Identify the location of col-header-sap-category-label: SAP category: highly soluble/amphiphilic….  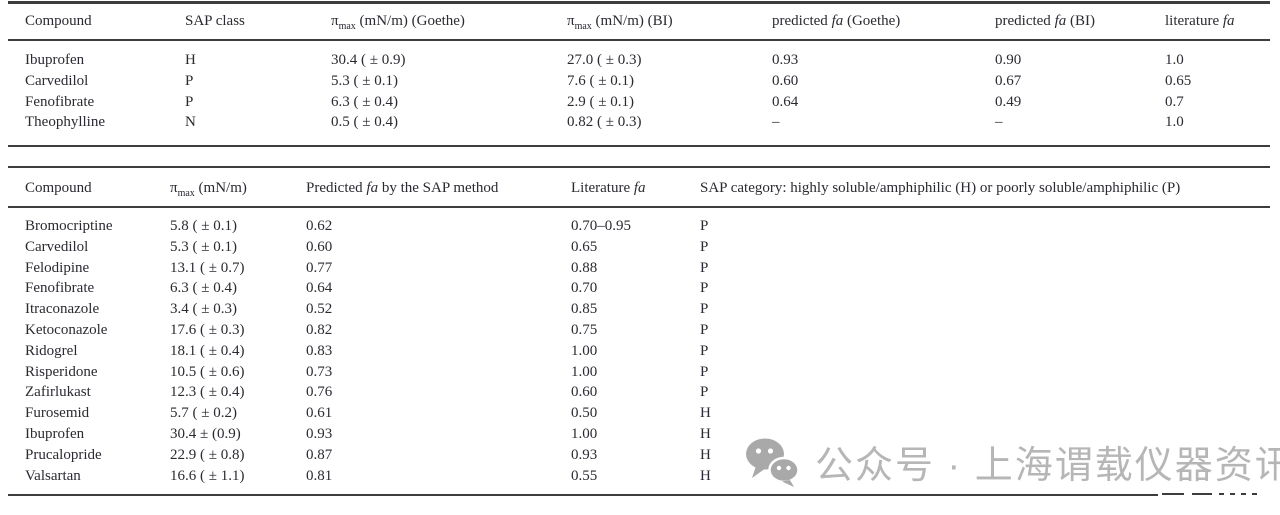
(940, 188).